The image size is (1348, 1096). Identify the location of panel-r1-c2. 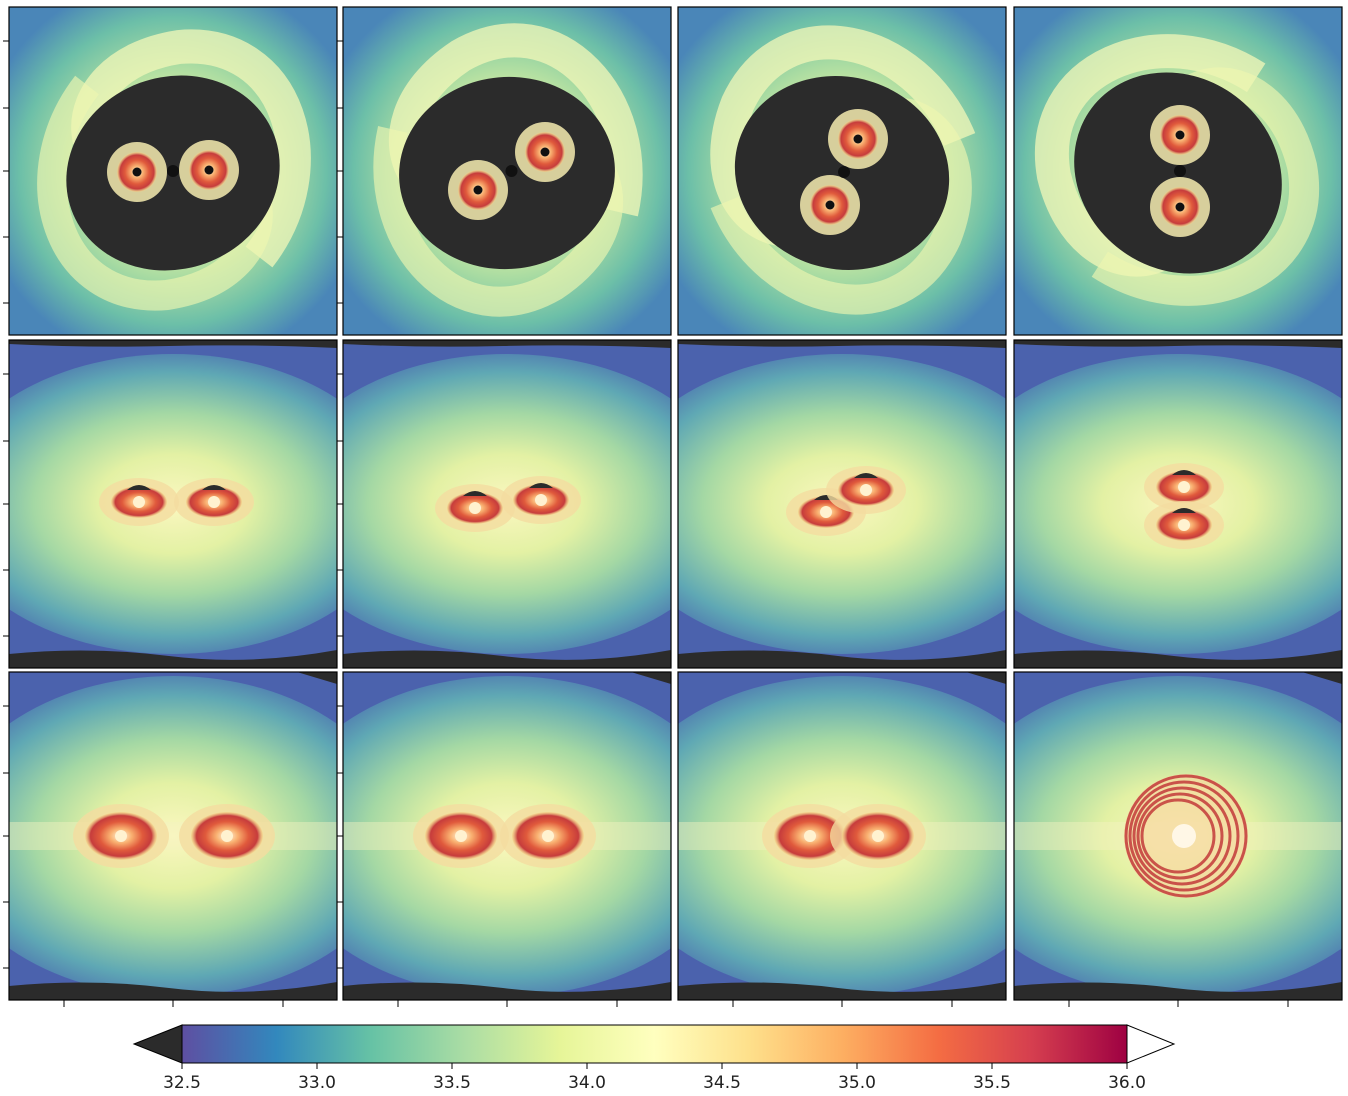
(507, 171).